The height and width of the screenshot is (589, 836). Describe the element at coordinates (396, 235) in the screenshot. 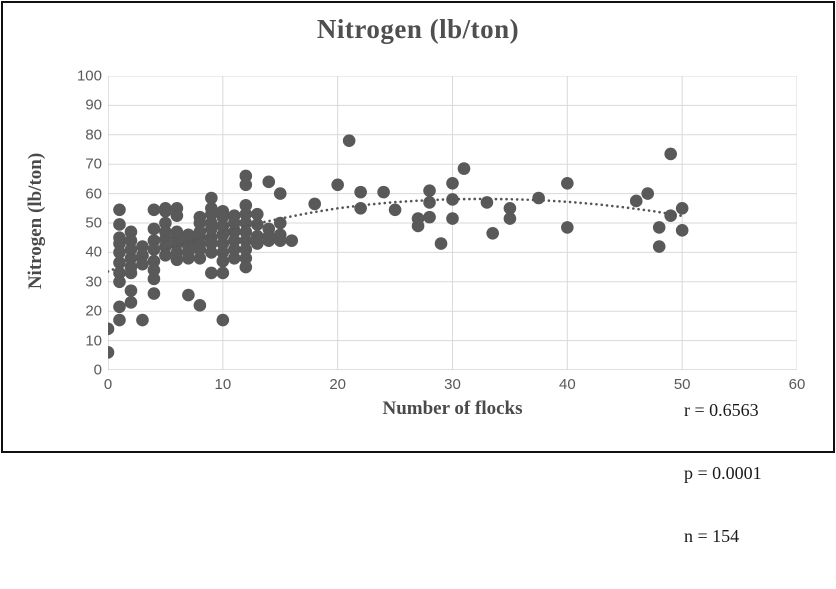

I see `trendline` at that location.